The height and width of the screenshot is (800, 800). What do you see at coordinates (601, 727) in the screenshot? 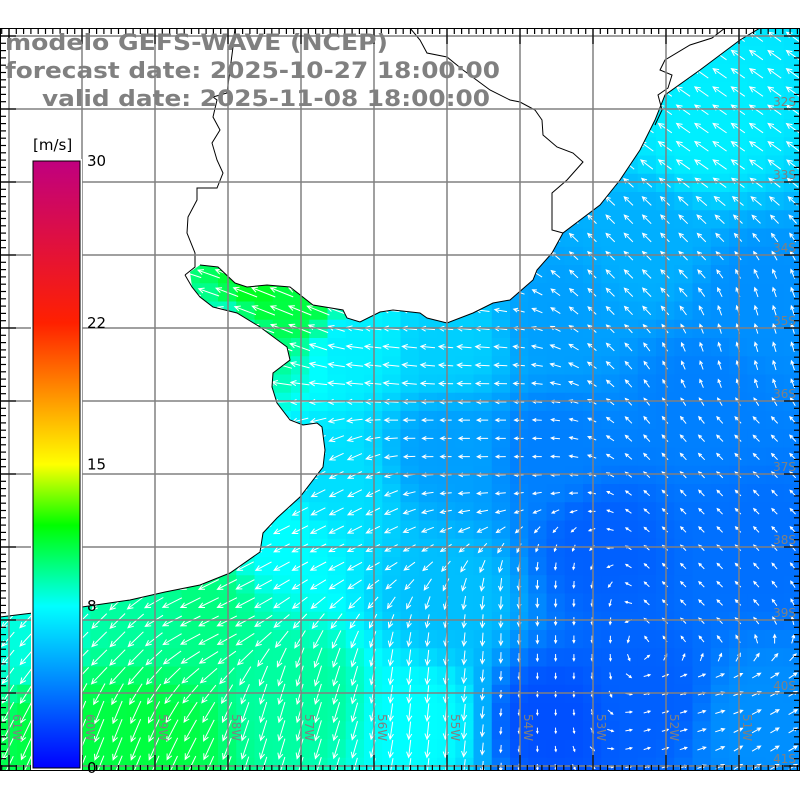
I see `longitude-label: 53W` at bounding box center [601, 727].